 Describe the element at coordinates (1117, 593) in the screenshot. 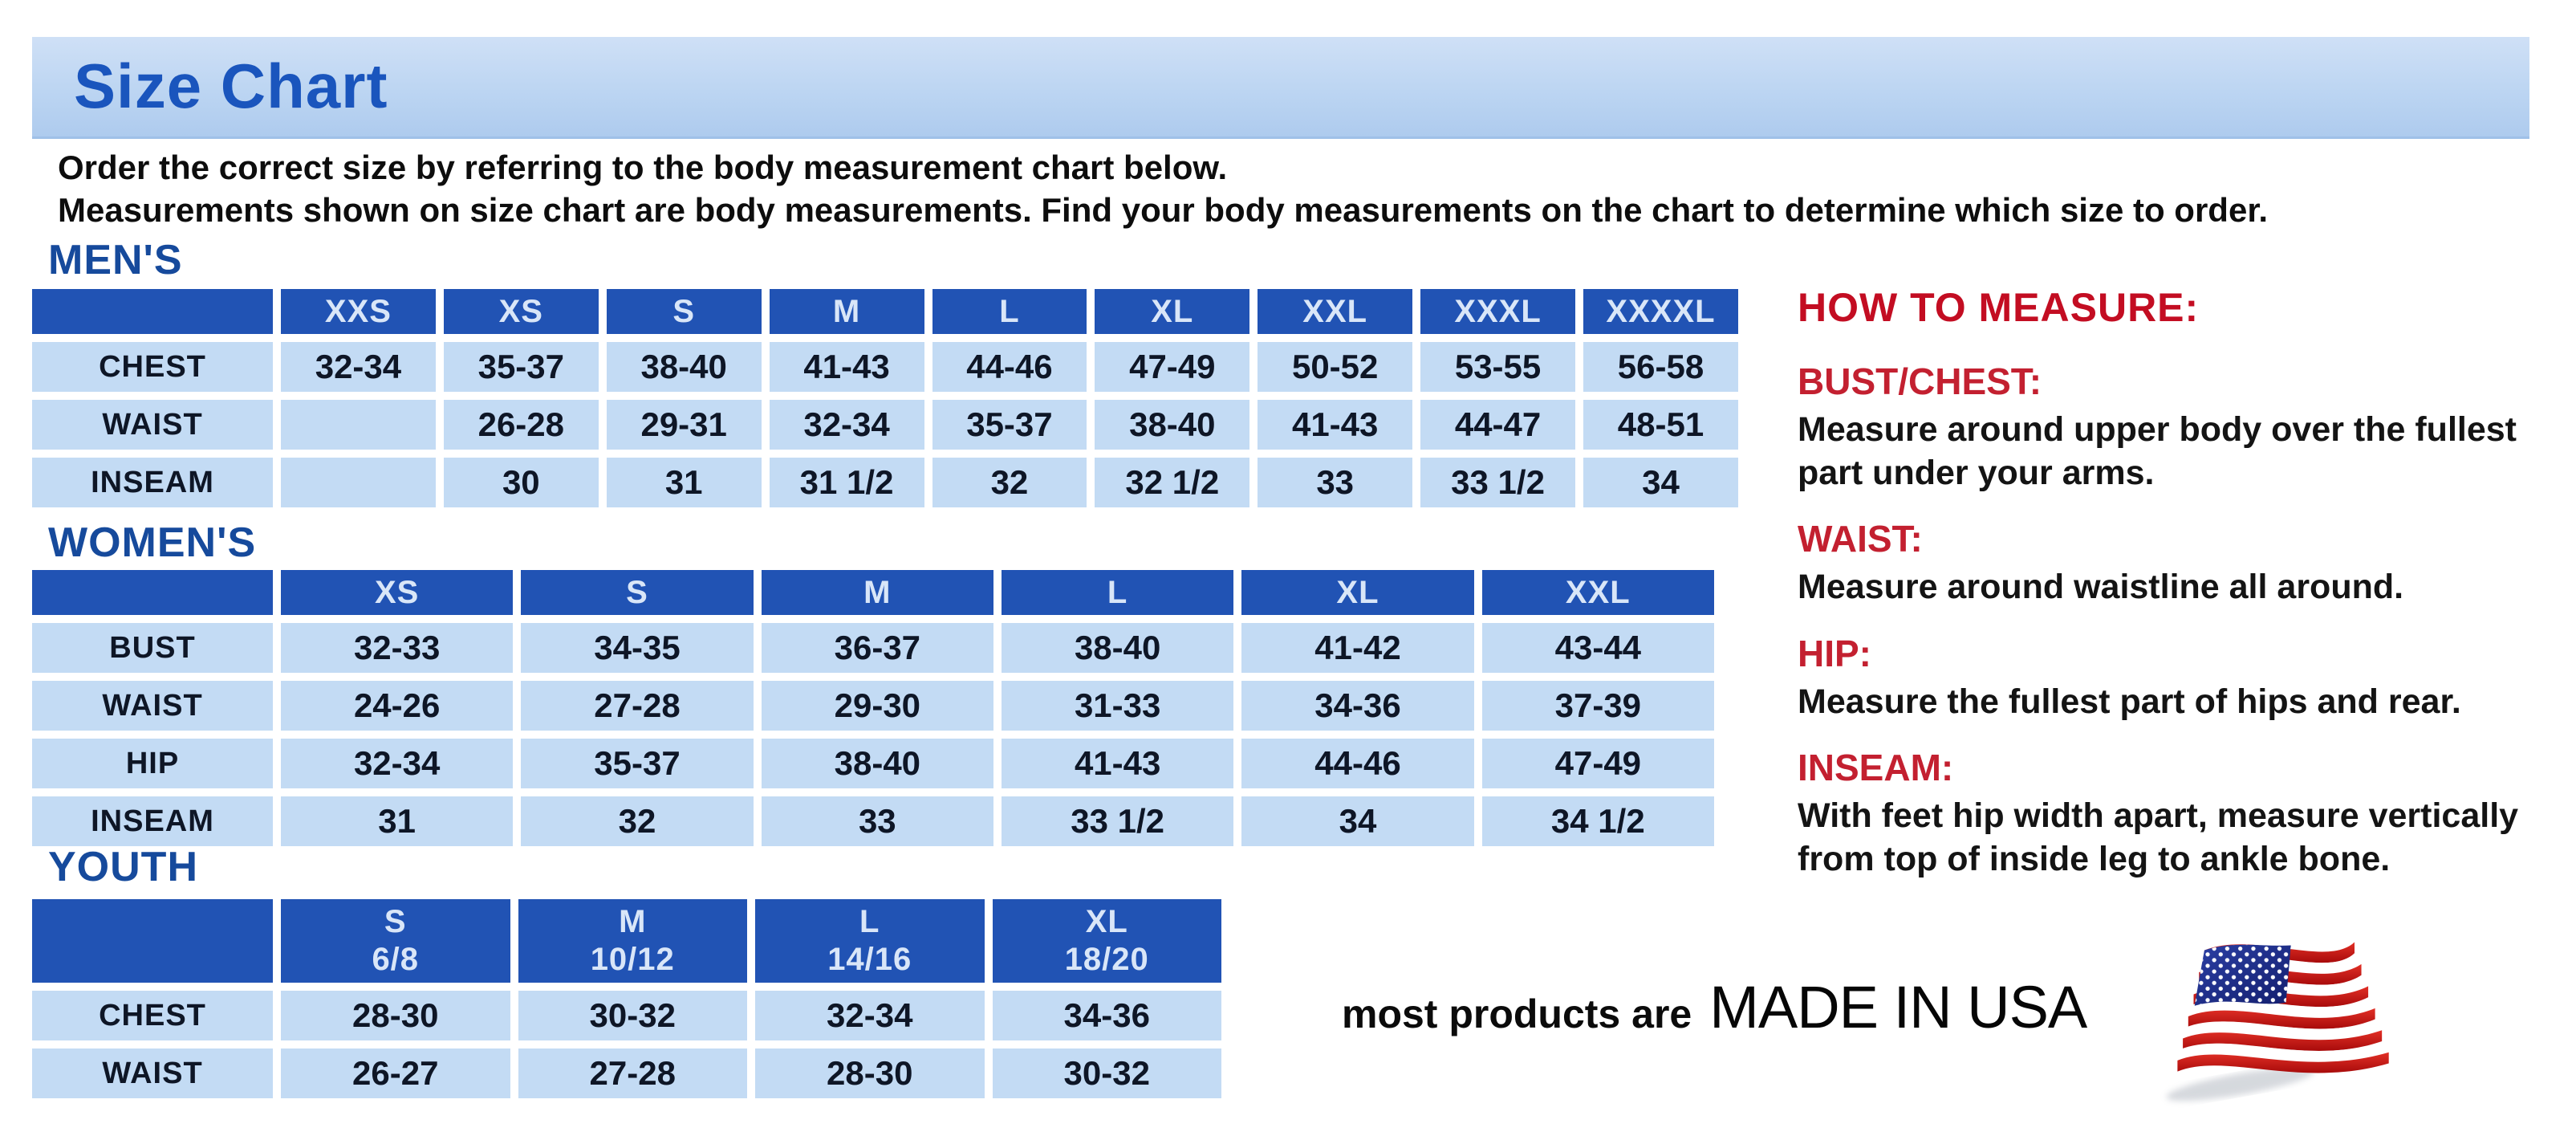

I see `column-header: L` at that location.